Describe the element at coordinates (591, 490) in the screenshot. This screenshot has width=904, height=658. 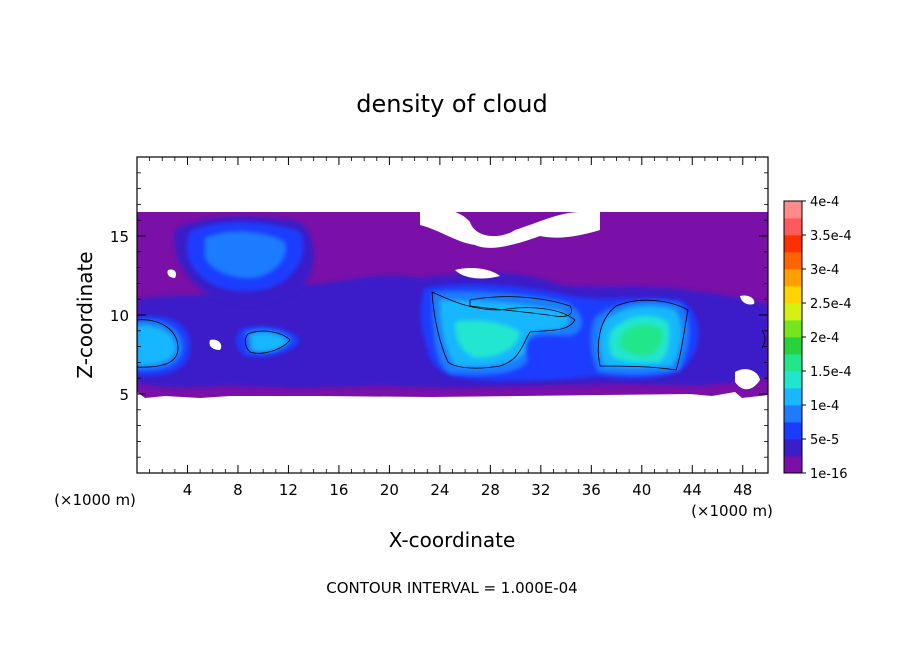
I see `x-tick-label: 36` at that location.